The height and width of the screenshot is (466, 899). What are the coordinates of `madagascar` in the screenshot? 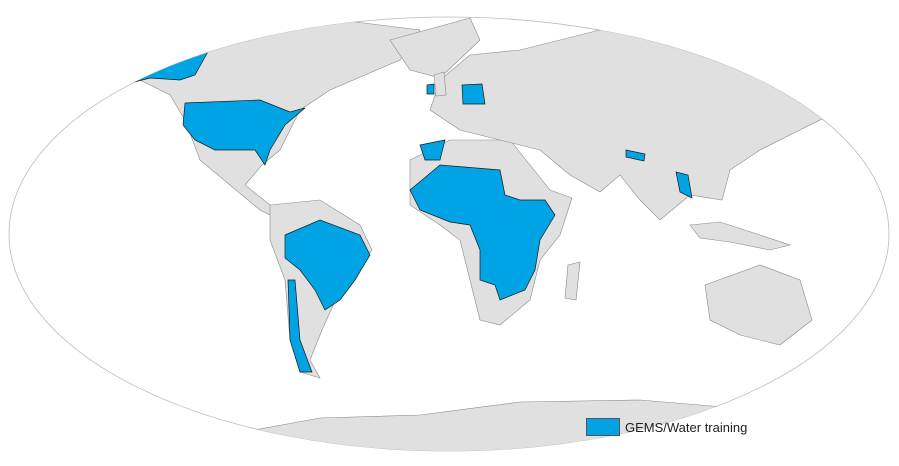 It's located at (572, 281).